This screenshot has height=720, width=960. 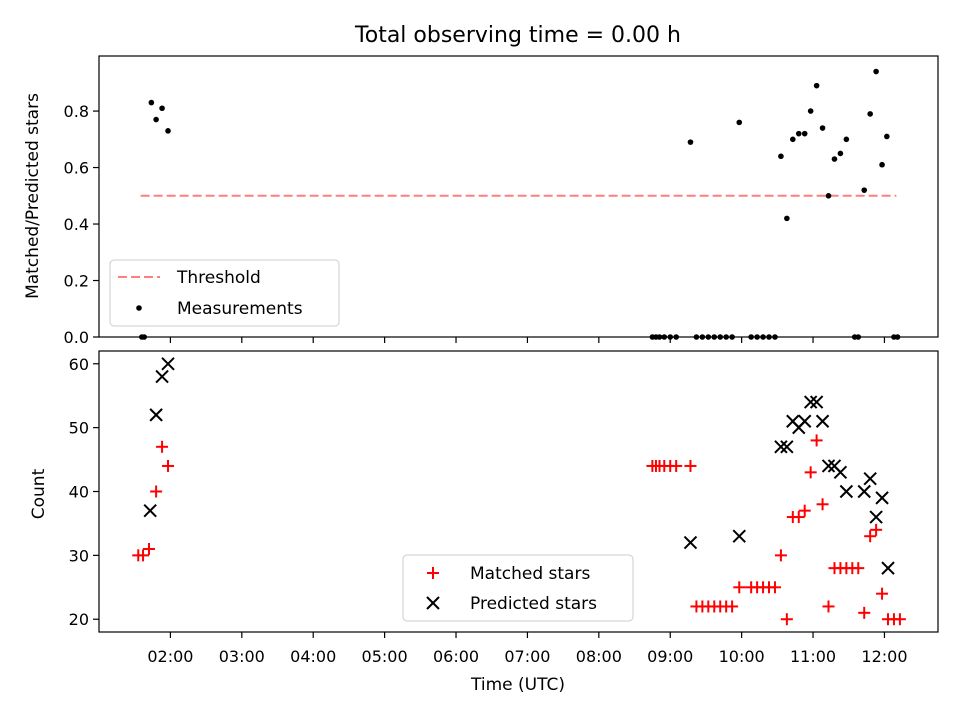 I want to click on top-y-axis: 0.0 0.2 0.4 0.6 0.8, so click(x=81, y=224).